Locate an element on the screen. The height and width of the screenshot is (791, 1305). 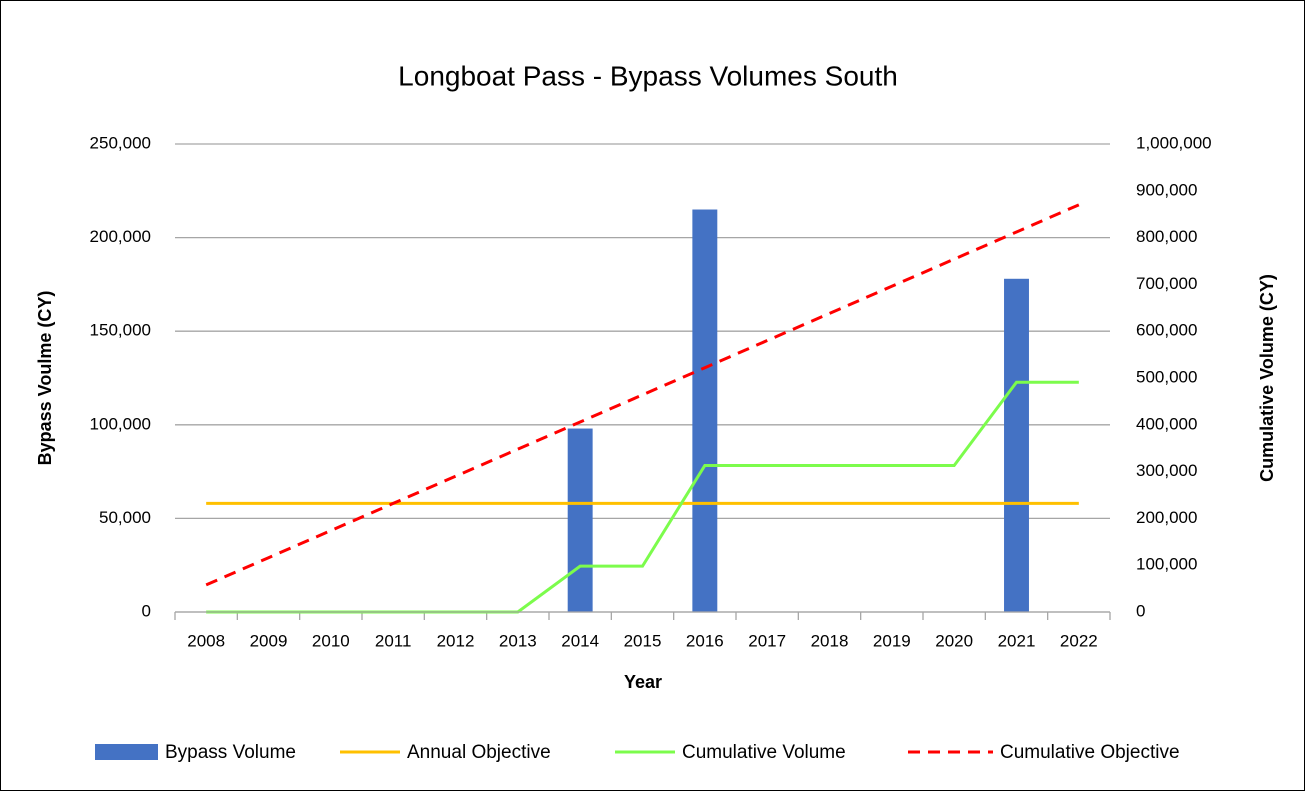
chart-title: Longboat Pass - Bypass Volumes South is located at coordinates (648, 75).